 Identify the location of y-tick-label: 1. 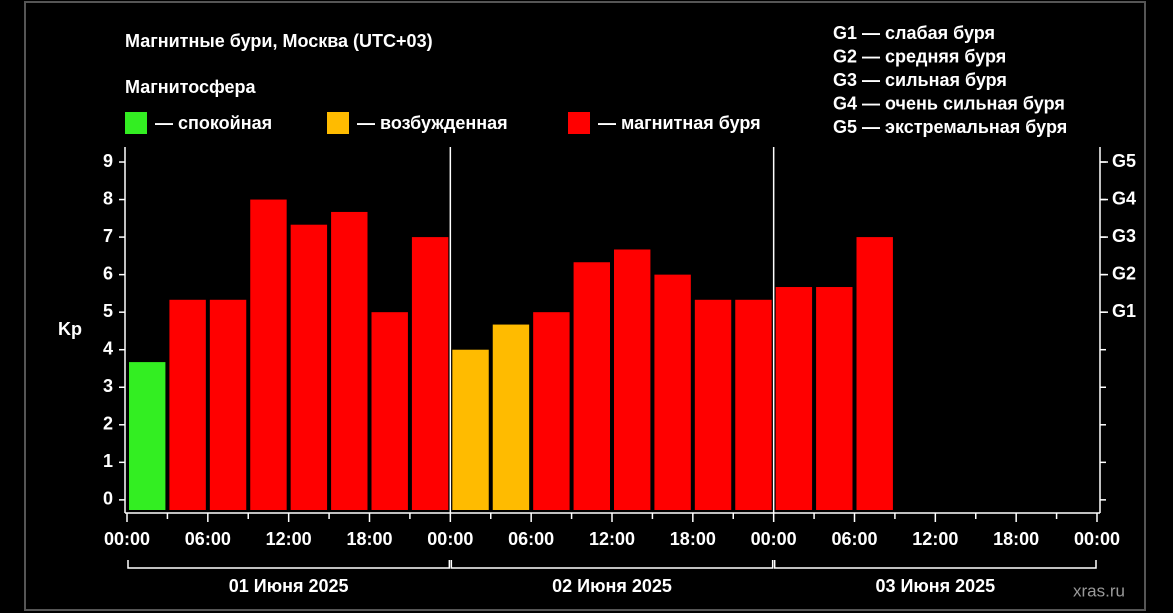
(108, 461).